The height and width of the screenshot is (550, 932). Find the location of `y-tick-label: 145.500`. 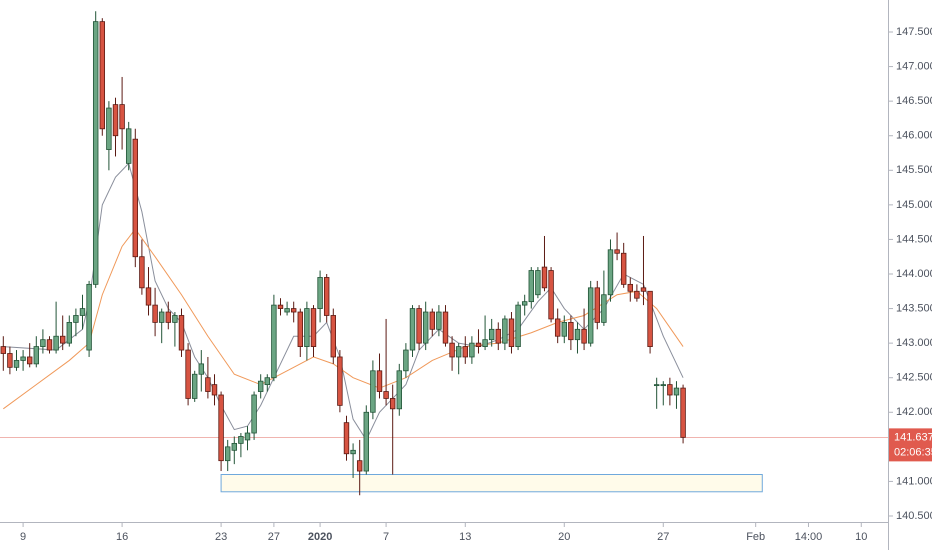

y-tick-label: 145.500 is located at coordinates (914, 170).